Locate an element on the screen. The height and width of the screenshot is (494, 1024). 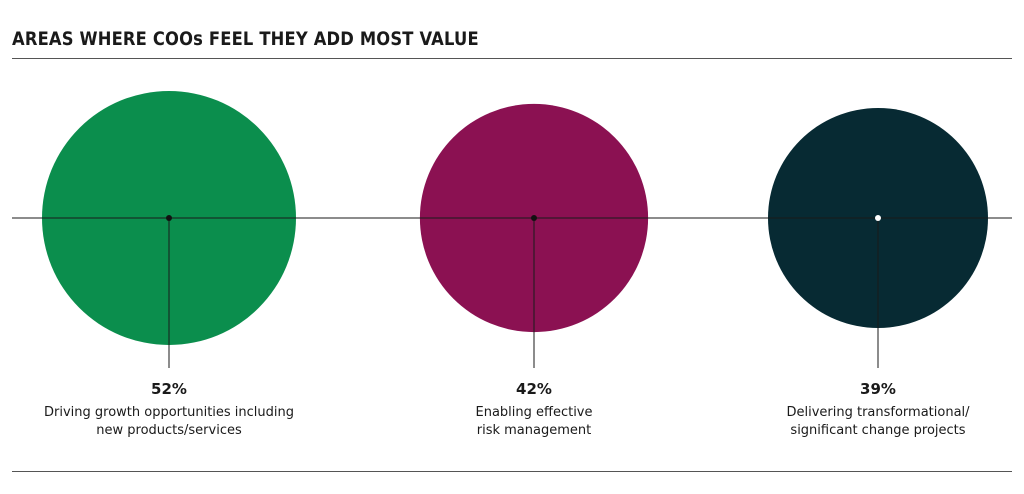
category-label-1-line-2: new products/services is located at coordinates (169, 430).